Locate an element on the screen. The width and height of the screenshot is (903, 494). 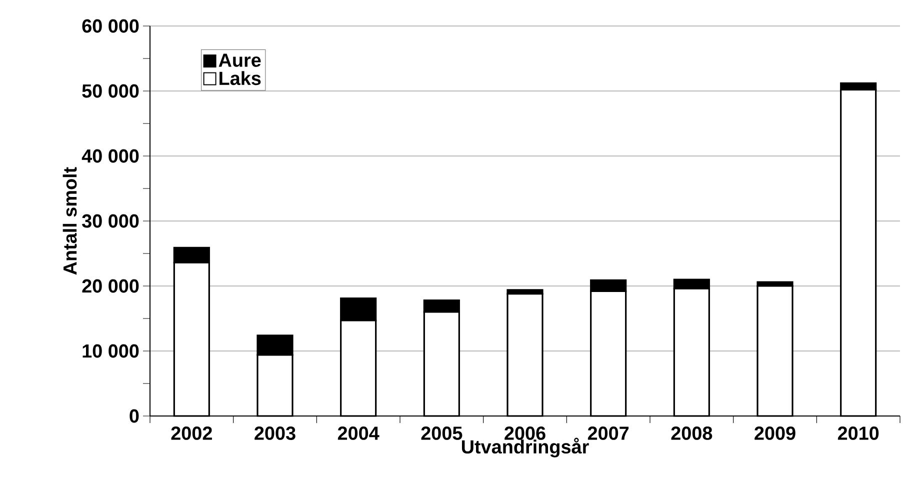
y-tick-label: 20 000 is located at coordinates (110, 286).